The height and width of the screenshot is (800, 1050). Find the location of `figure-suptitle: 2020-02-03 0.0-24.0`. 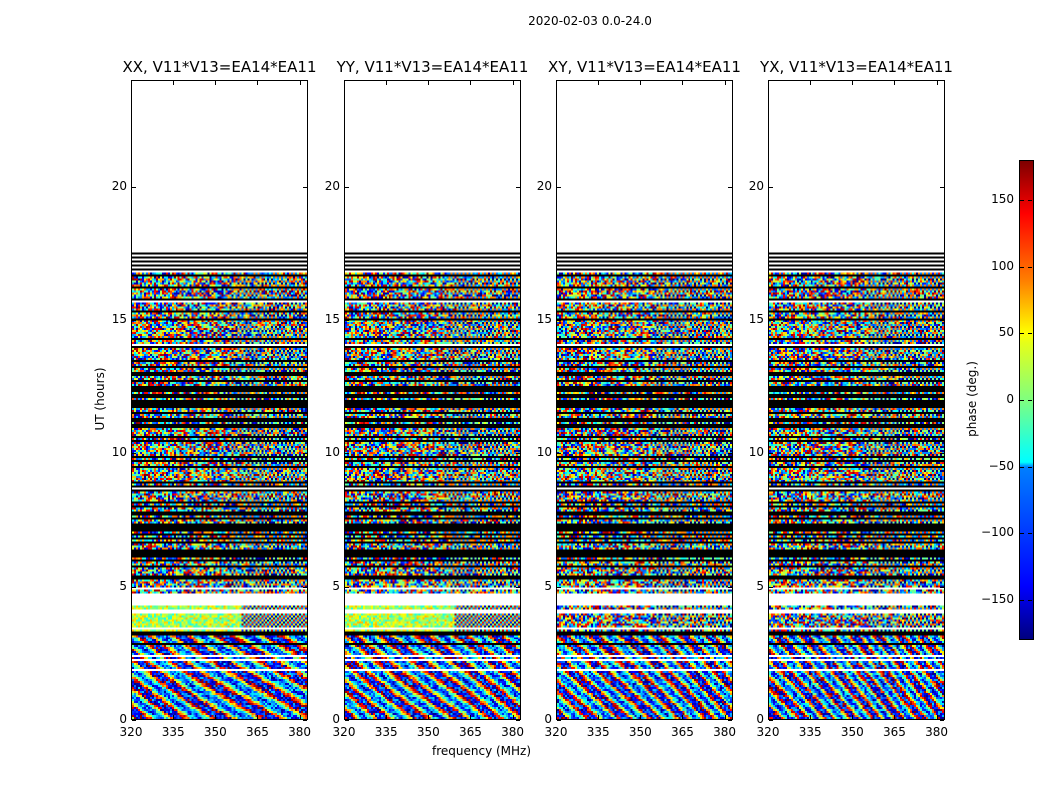

figure-suptitle: 2020-02-03 0.0-24.0 is located at coordinates (590, 21).